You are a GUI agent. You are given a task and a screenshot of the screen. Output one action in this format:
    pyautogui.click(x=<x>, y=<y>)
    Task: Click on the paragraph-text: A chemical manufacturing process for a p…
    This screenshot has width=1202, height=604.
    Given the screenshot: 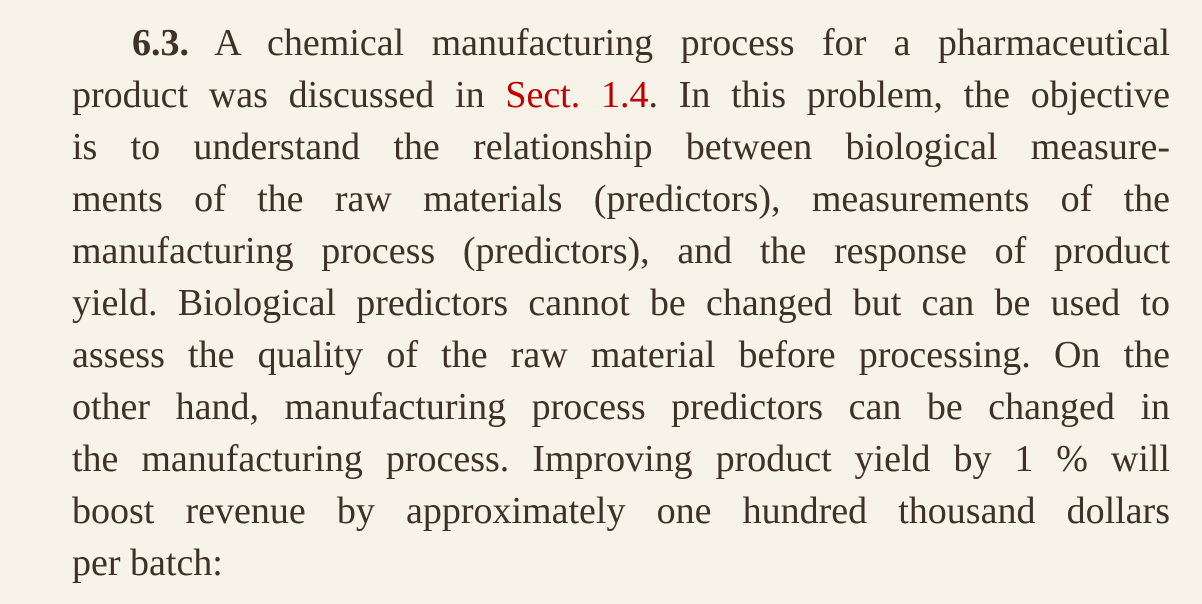 What is the action you would take?
    pyautogui.click(x=679, y=43)
    